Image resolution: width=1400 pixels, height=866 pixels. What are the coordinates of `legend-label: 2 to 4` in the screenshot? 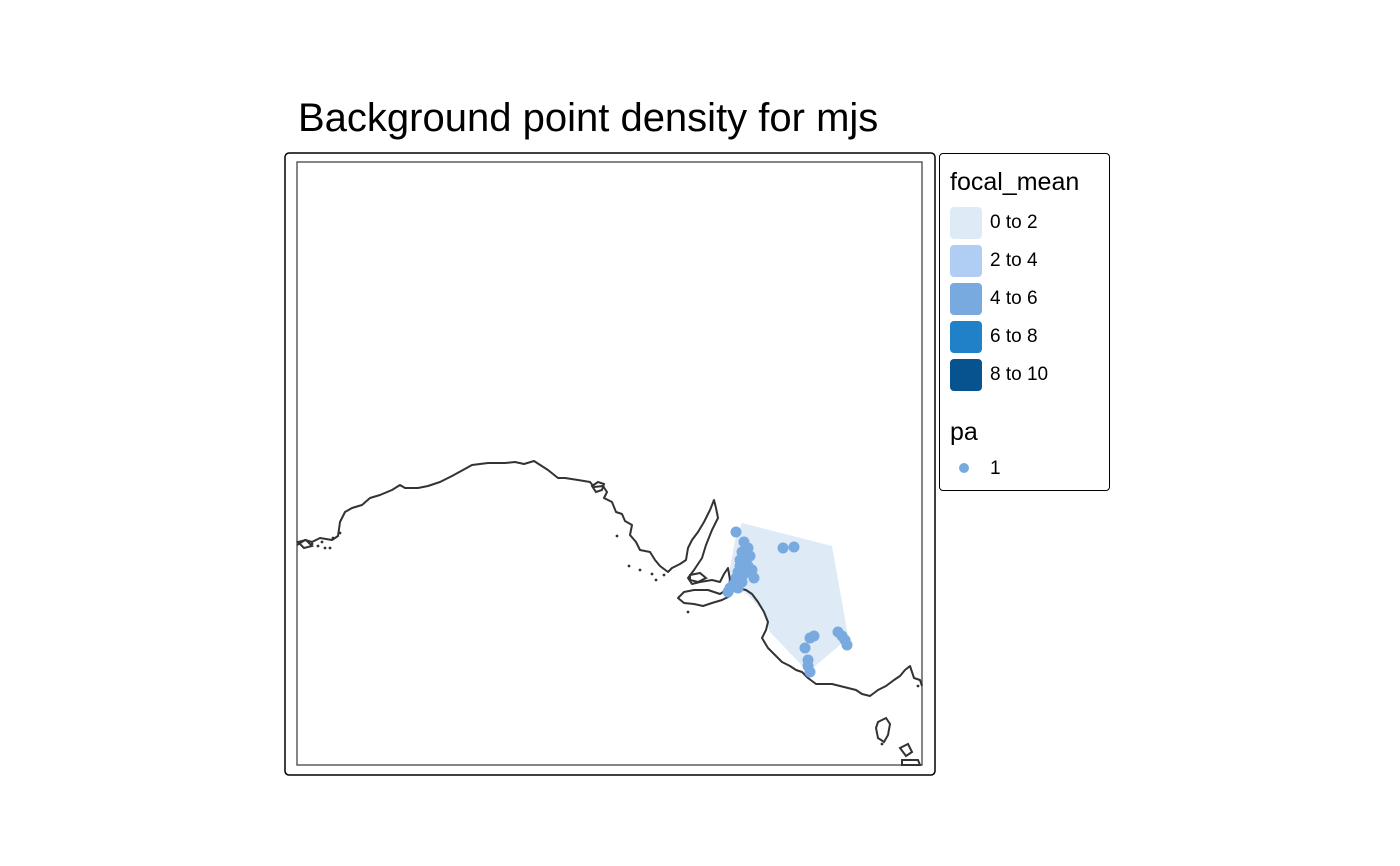 It's located at (1014, 260).